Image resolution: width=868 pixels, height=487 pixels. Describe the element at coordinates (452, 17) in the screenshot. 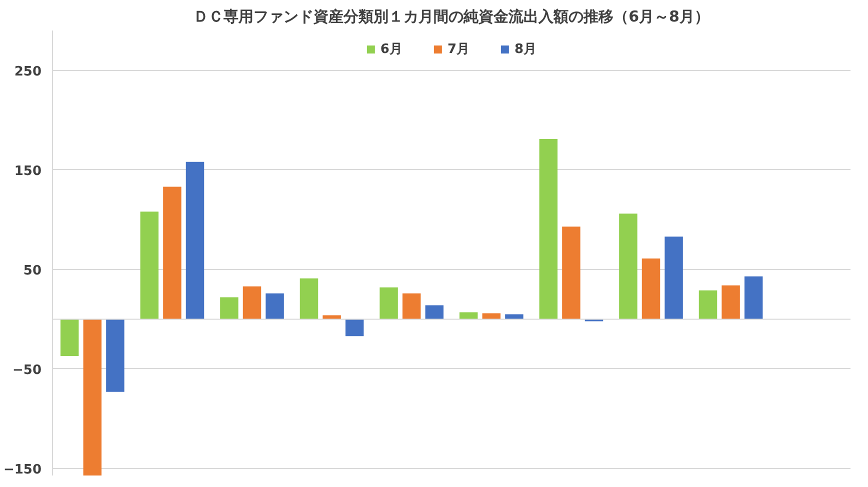

I see `chart-title: ＤＣ専用ファンド資産分類別１カ月間の純資金流出入額の推移（6月～8月）` at that location.